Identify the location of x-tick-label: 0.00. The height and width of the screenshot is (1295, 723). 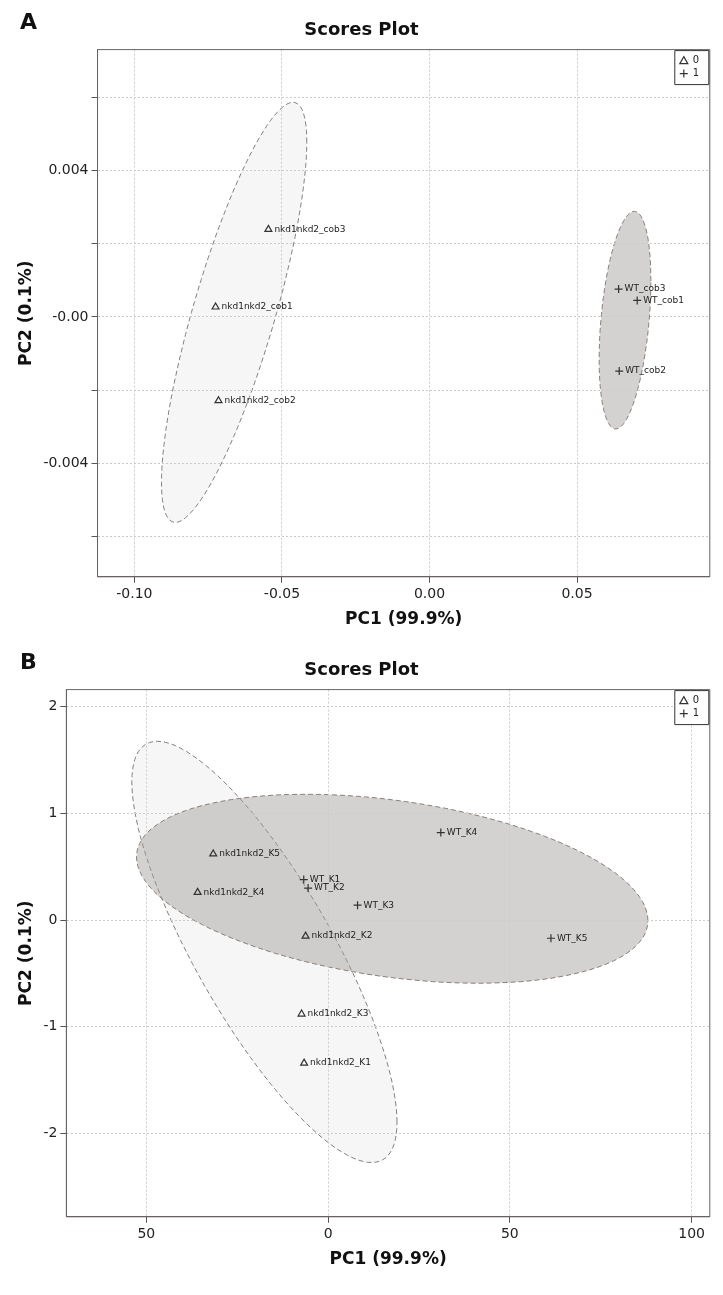
(429, 592).